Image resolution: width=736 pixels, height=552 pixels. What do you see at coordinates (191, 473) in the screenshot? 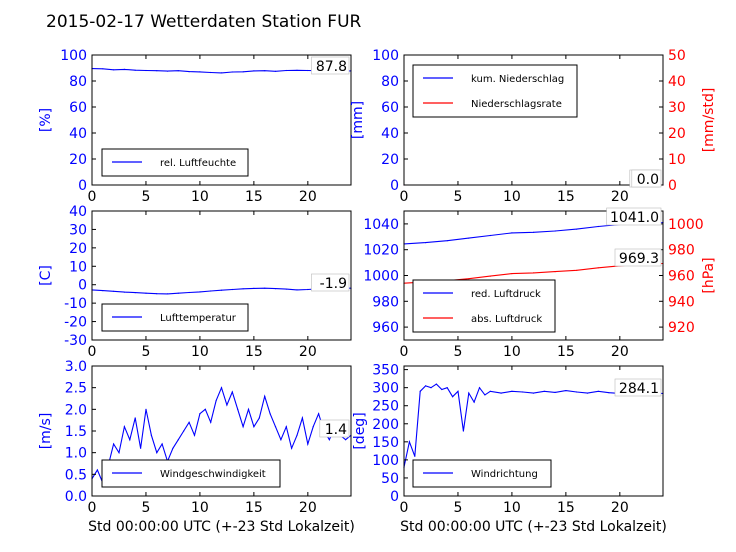
I see `legend-wind_speed: Windgeschwindigkeit` at bounding box center [191, 473].